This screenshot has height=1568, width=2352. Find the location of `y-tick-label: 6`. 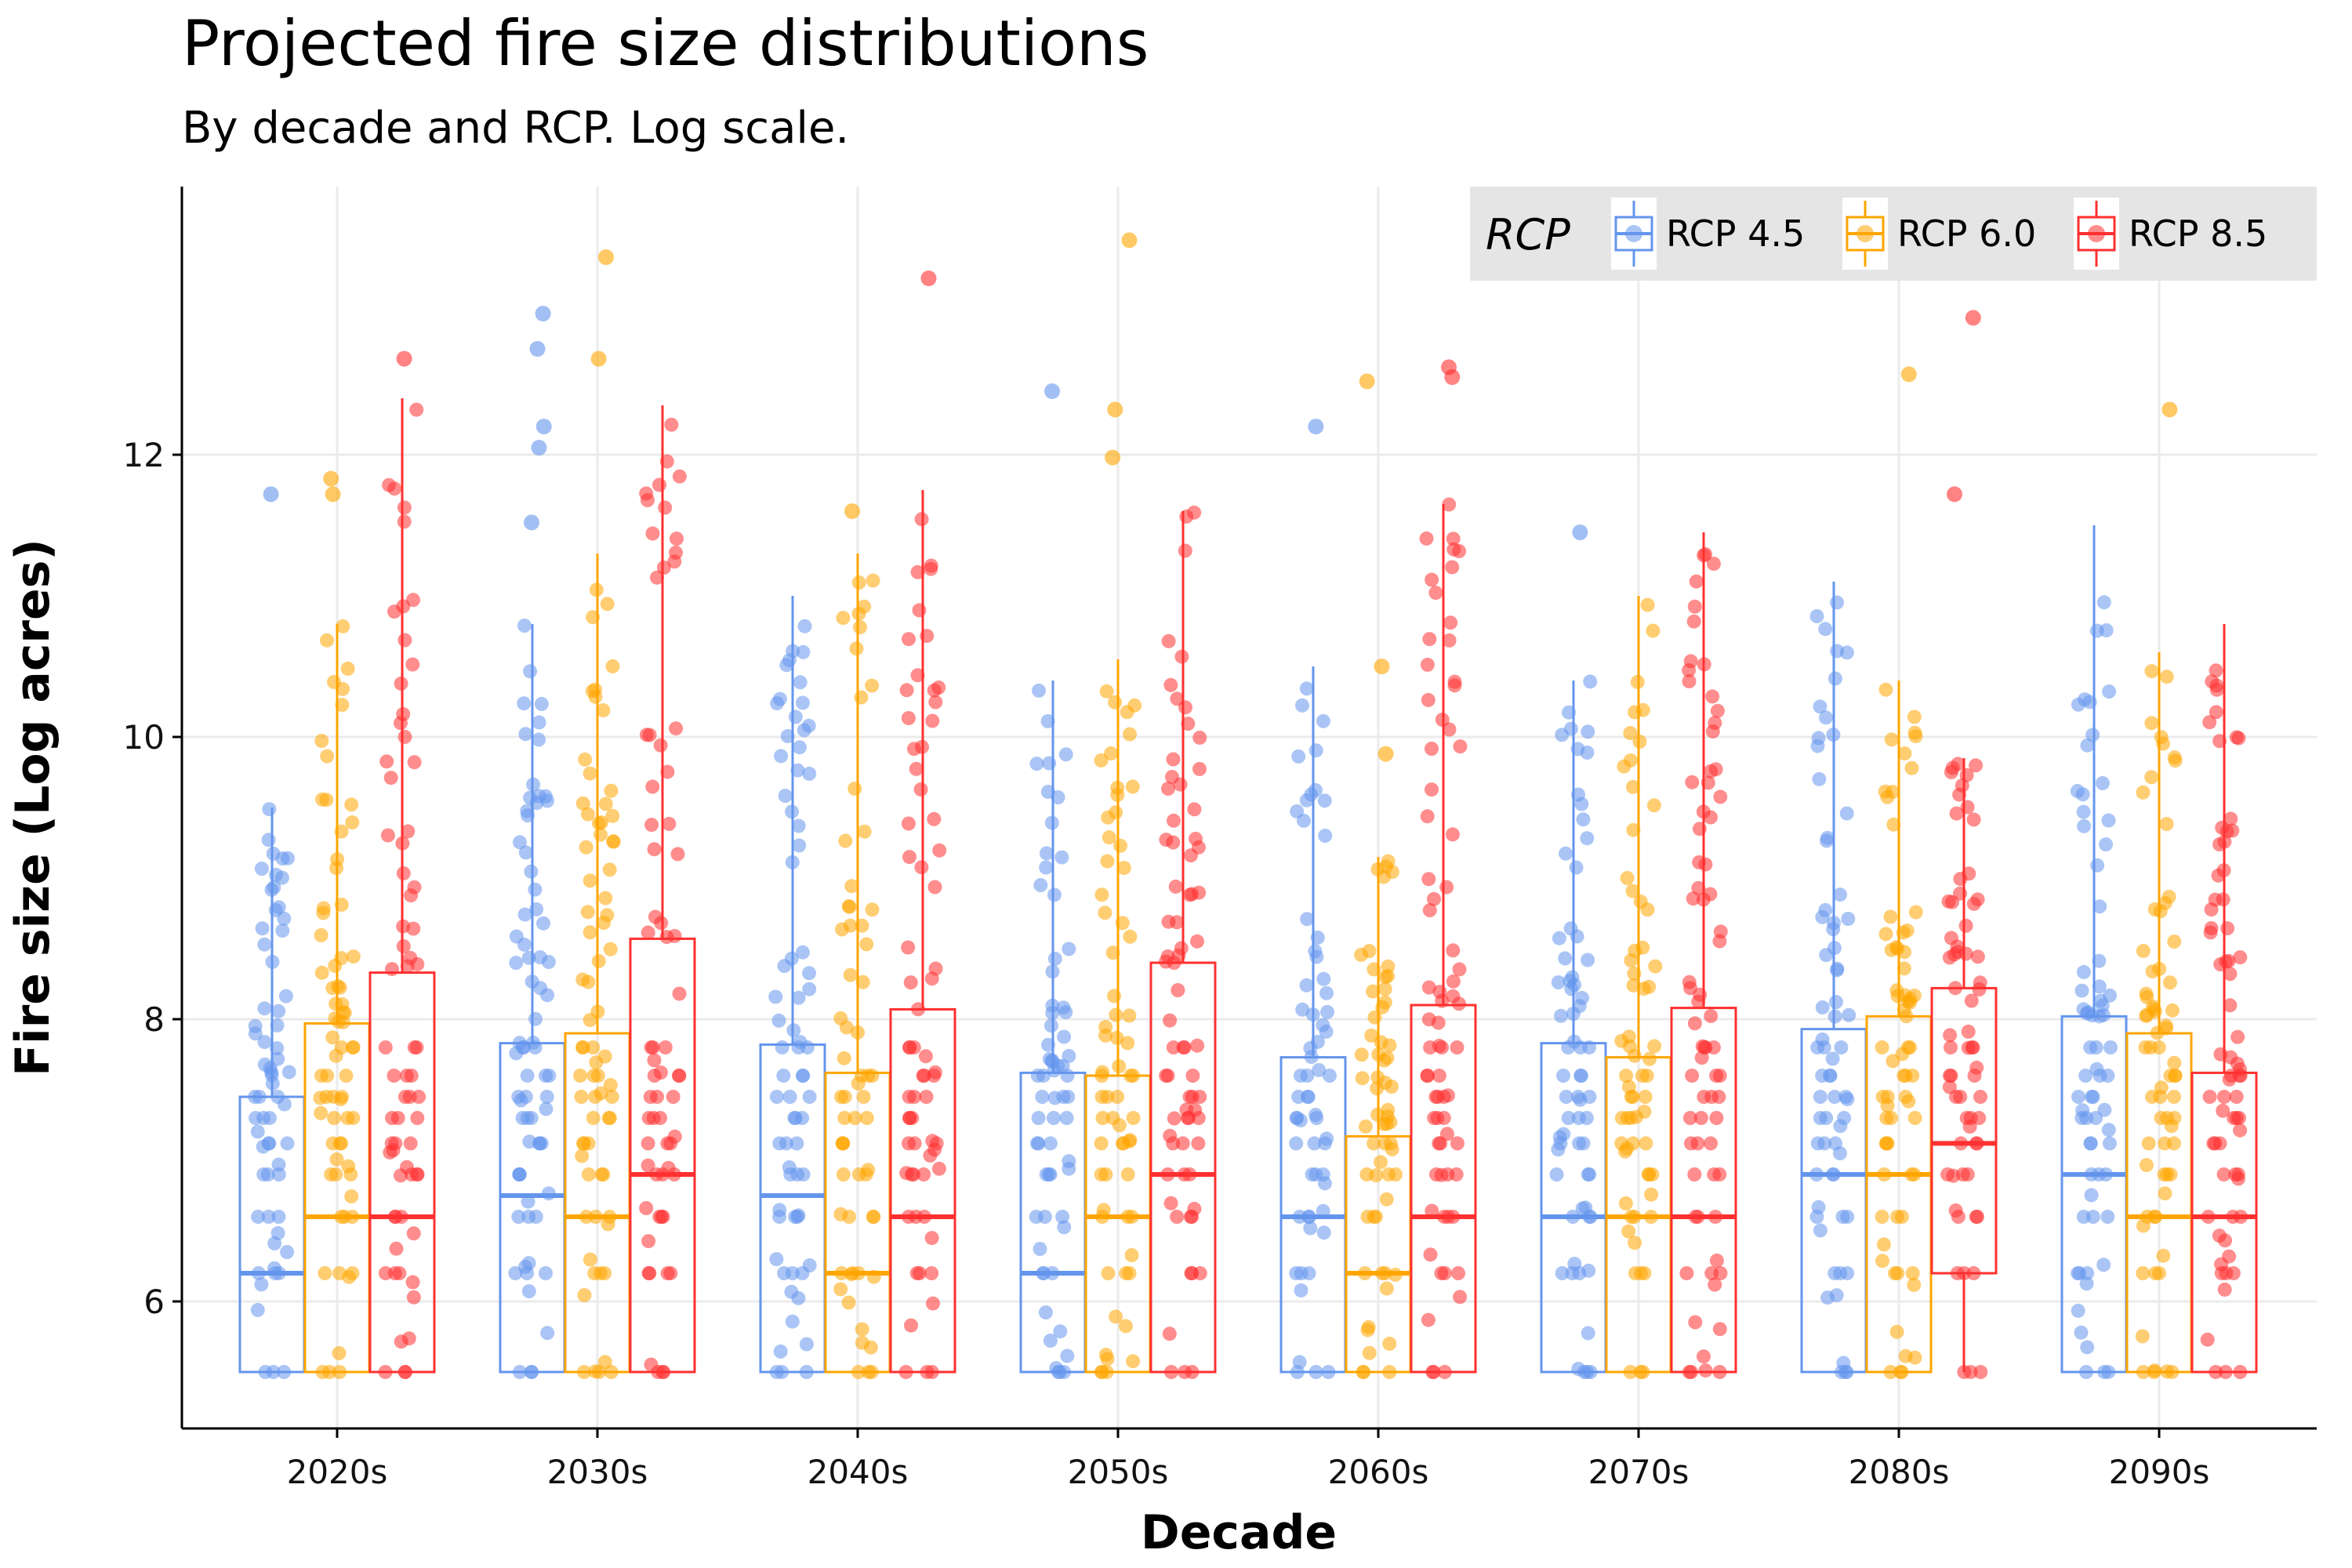

y-tick-label: 6 is located at coordinates (154, 1302).